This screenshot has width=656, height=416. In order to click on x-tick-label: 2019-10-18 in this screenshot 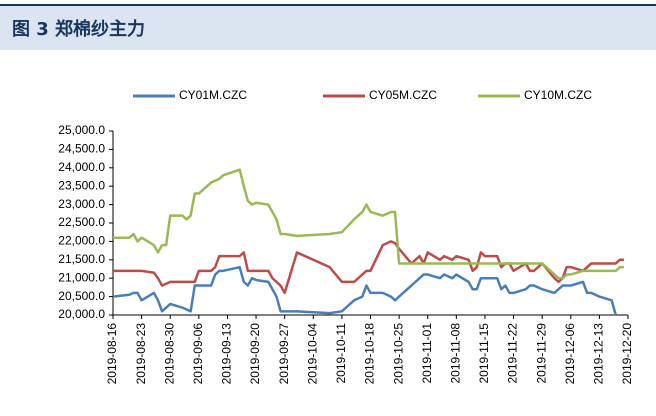, I will do `click(370, 354)`.